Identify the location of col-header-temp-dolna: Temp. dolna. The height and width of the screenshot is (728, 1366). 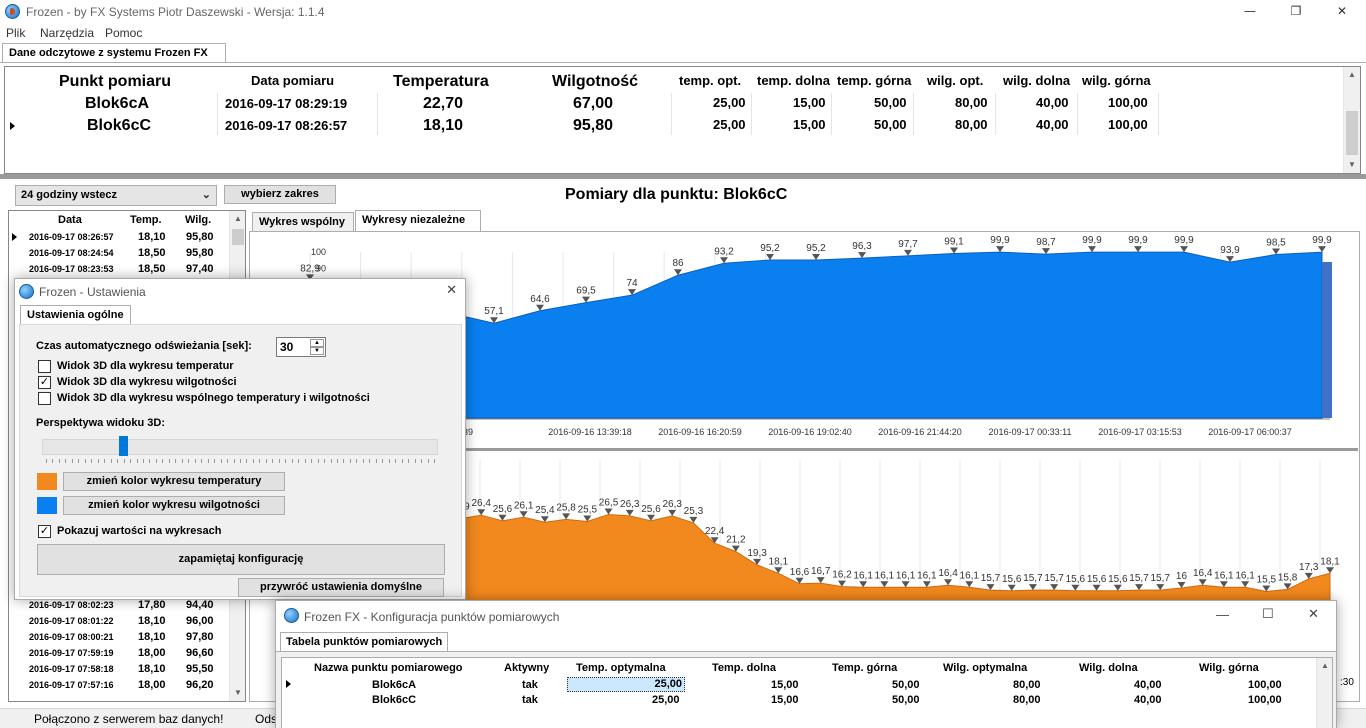
(744, 668).